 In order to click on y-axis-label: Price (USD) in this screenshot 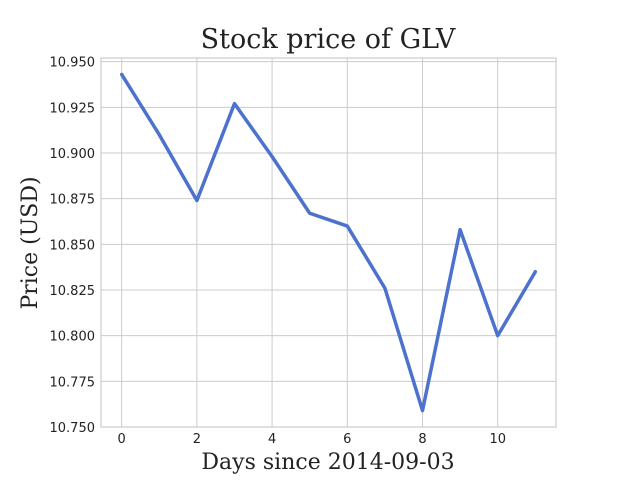, I will do `click(30, 242)`.